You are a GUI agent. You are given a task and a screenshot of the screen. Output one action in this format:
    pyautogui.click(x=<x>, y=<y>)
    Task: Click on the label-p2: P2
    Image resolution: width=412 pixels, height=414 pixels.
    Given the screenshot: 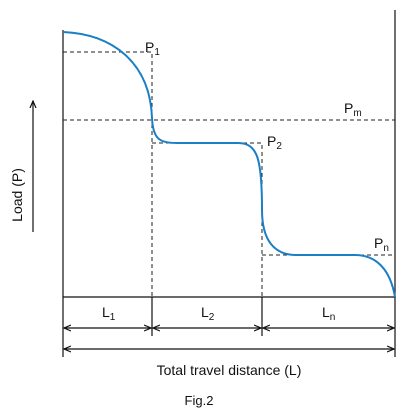 What is the action you would take?
    pyautogui.click(x=274, y=142)
    